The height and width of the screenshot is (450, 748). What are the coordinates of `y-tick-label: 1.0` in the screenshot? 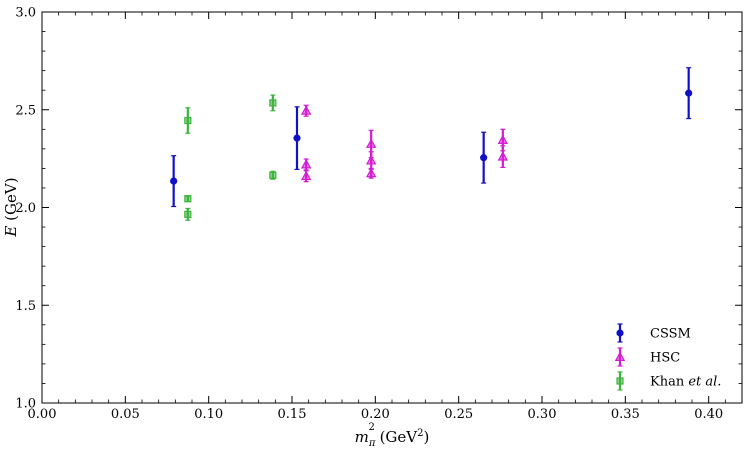 It's located at (25, 404).